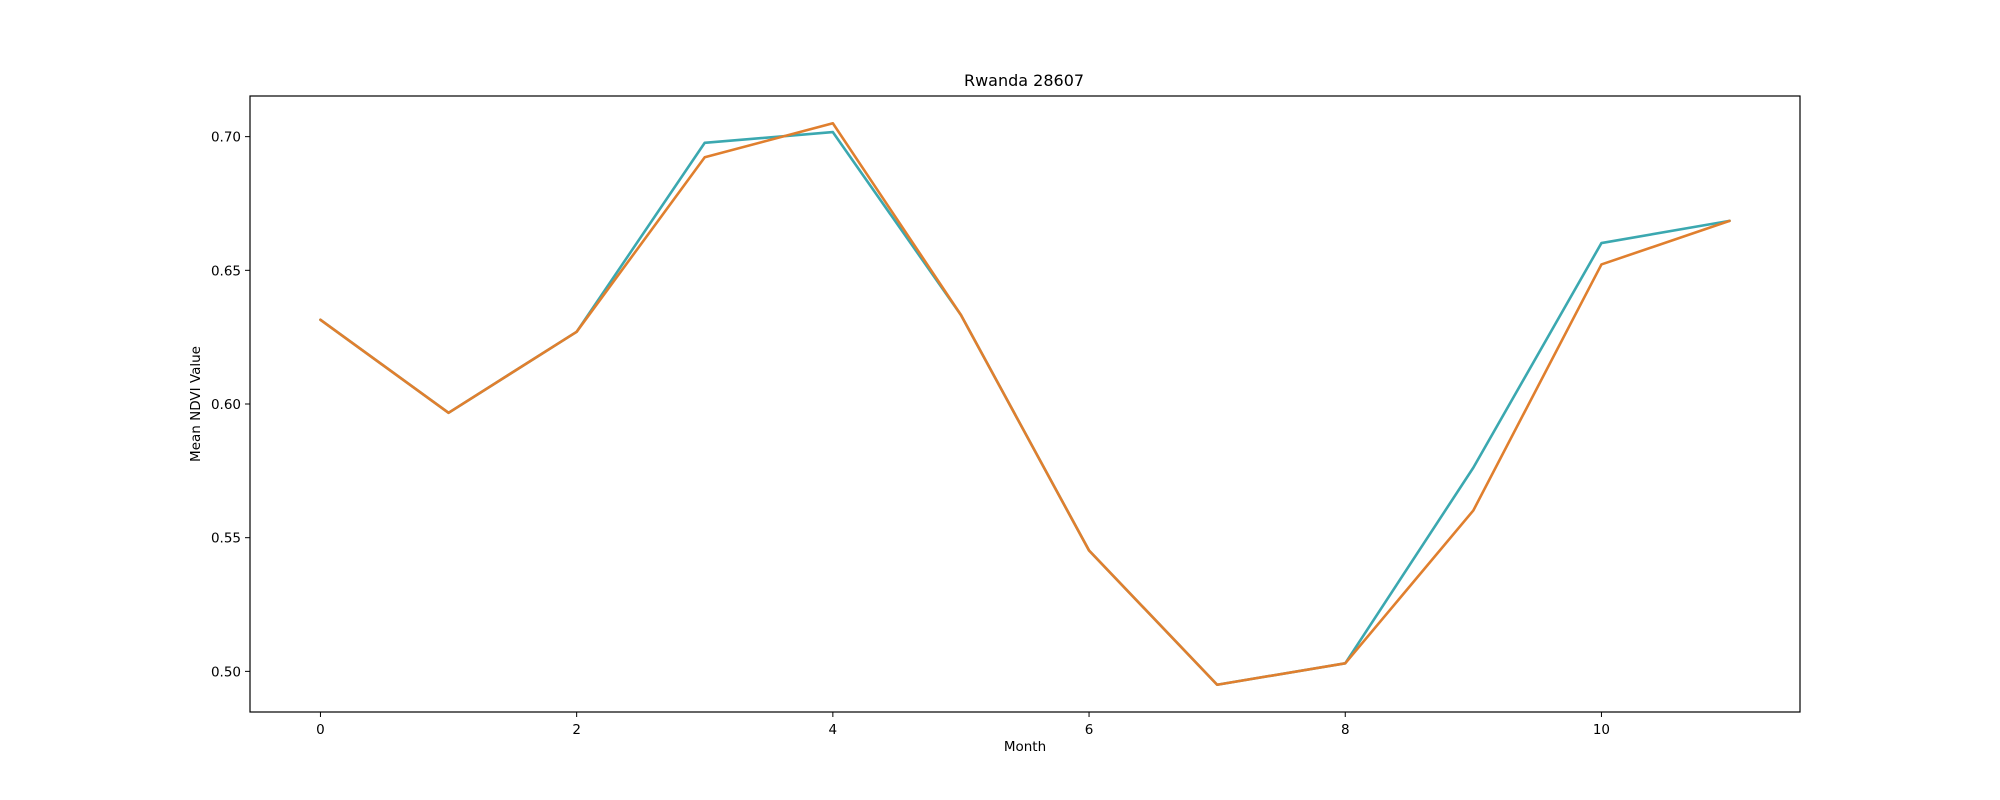  I want to click on x-axis: 0 2 4 6 8 10, so click(963, 725).